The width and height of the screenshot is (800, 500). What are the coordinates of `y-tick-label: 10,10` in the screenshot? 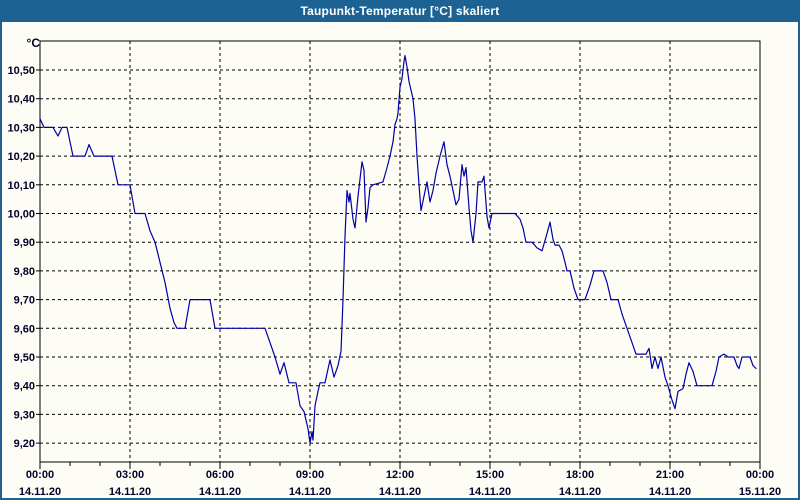 It's located at (21, 186).